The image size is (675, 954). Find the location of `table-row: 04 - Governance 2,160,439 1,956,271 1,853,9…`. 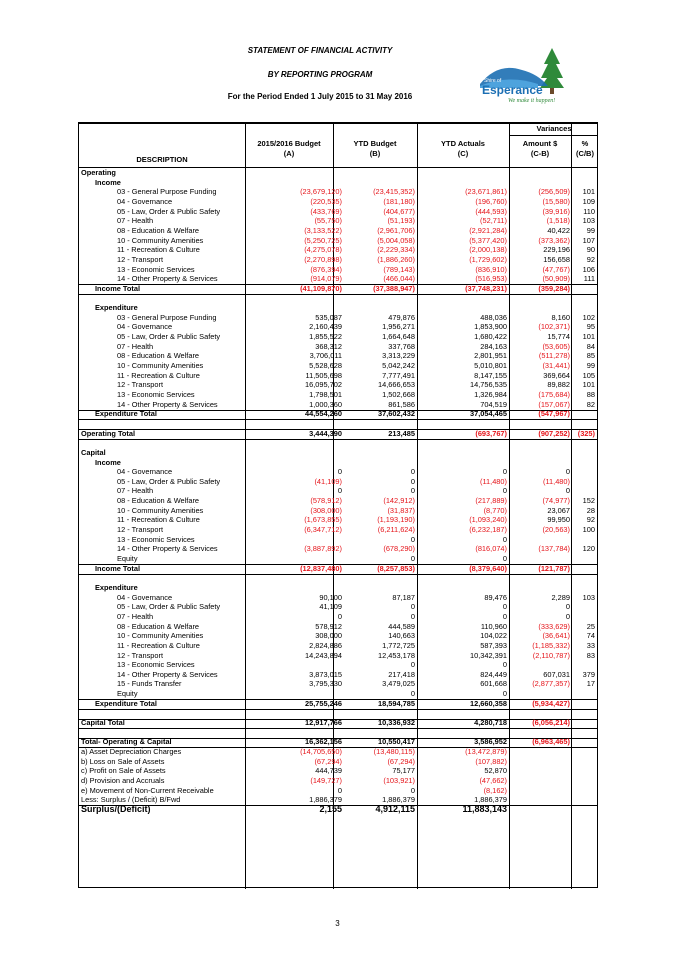

table-row: 04 - Governance 2,160,439 1,956,271 1,853,9… is located at coordinates (338, 326).